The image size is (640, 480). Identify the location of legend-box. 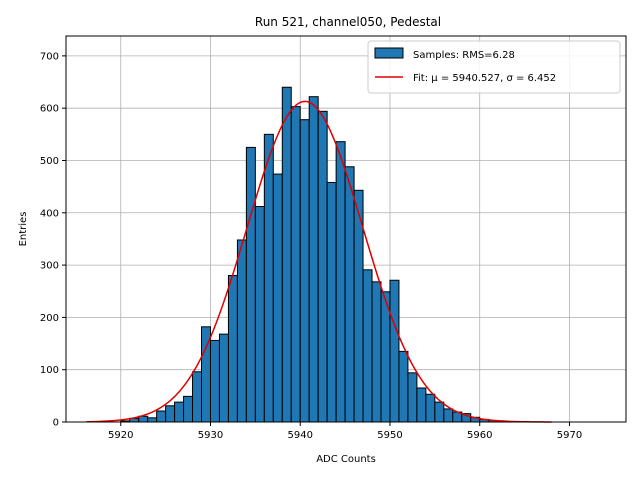
(494, 67).